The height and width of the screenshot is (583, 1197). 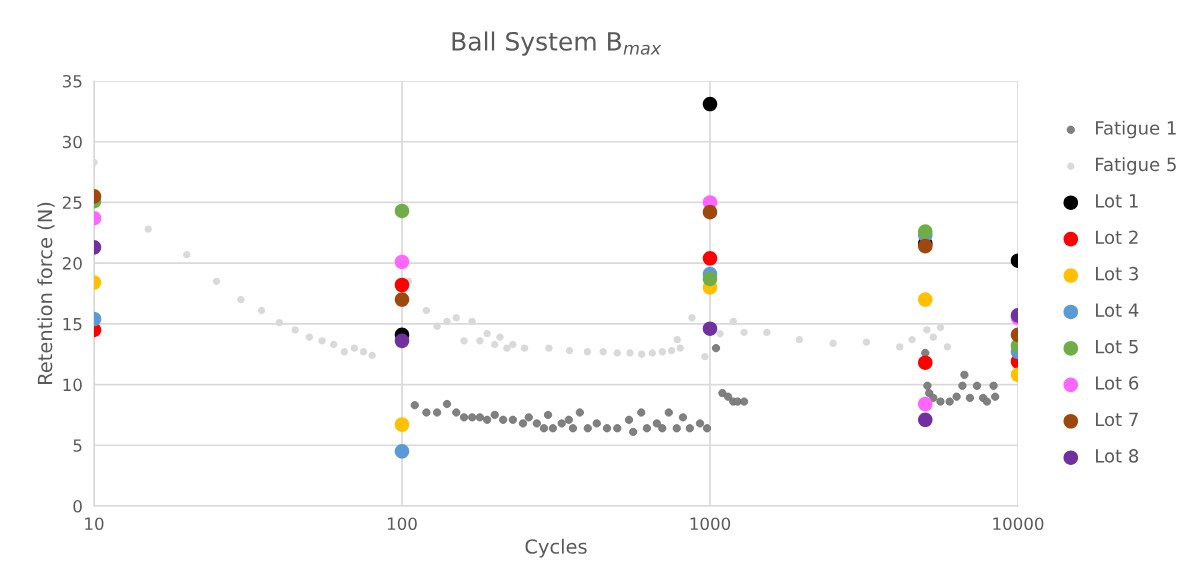 What do you see at coordinates (556, 548) in the screenshot?
I see `x-axis-title: Cycles` at bounding box center [556, 548].